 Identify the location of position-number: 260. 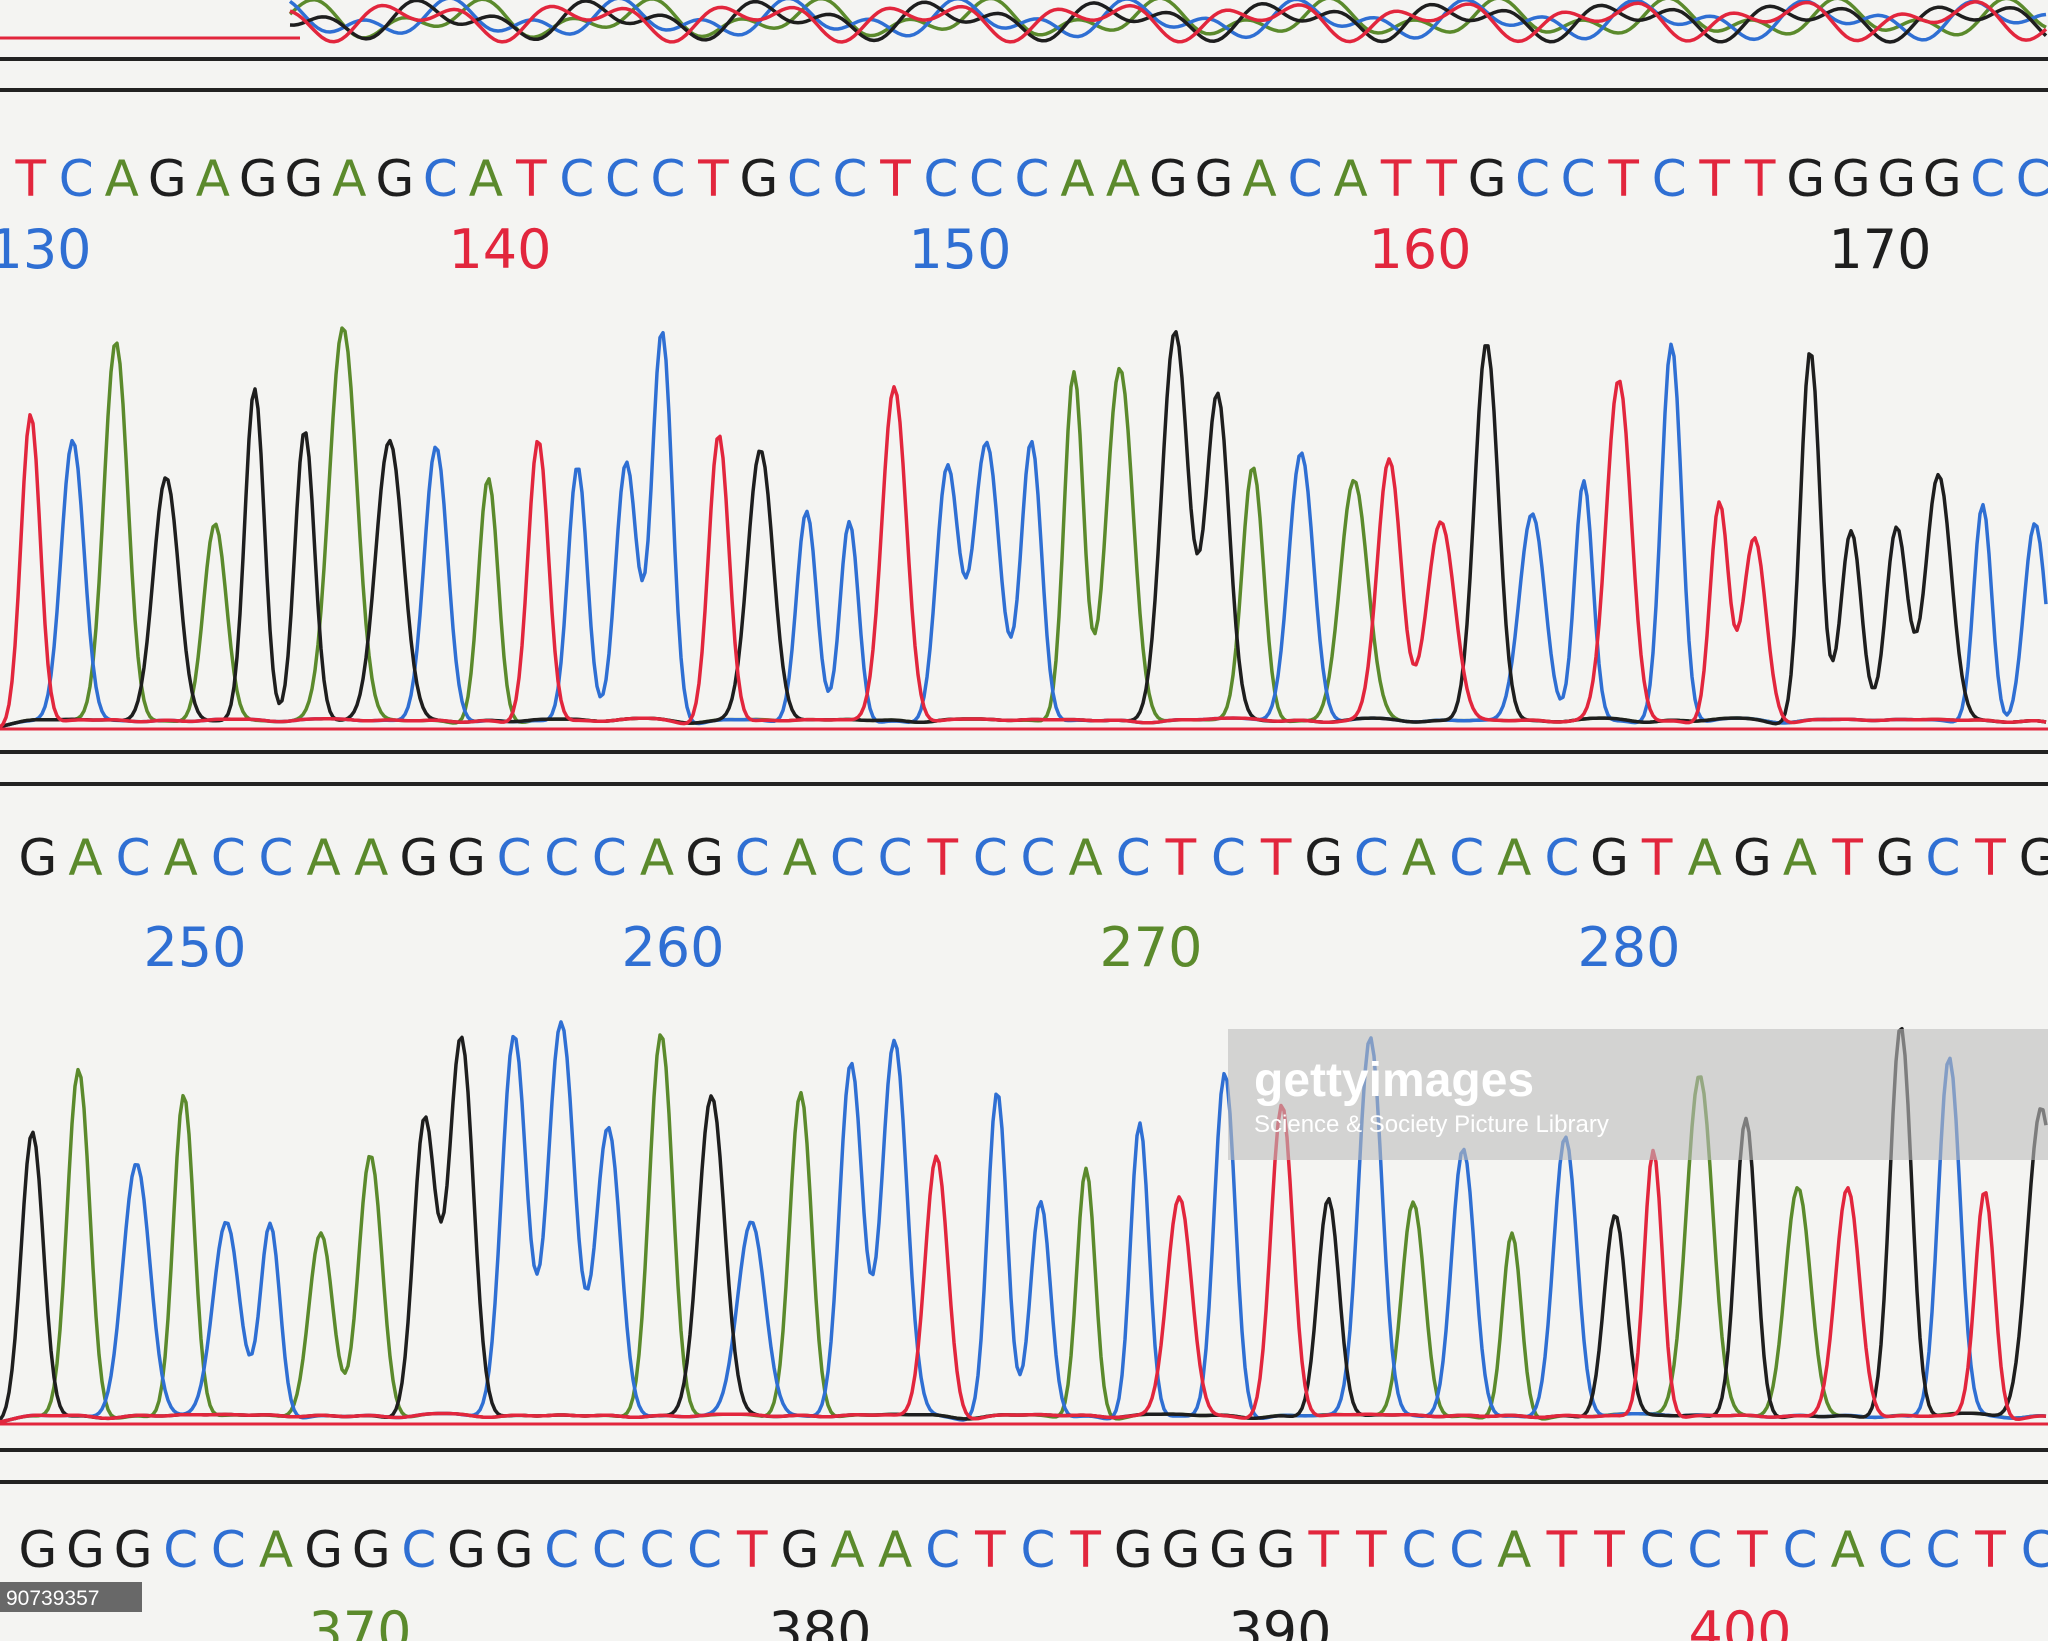
(672, 947).